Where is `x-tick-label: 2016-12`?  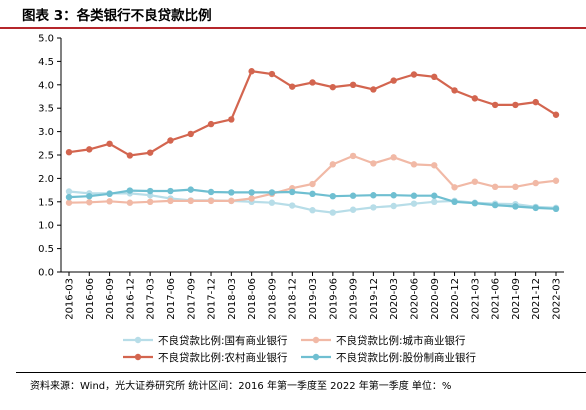 x-tick-label: 2016-12 is located at coordinates (130, 299).